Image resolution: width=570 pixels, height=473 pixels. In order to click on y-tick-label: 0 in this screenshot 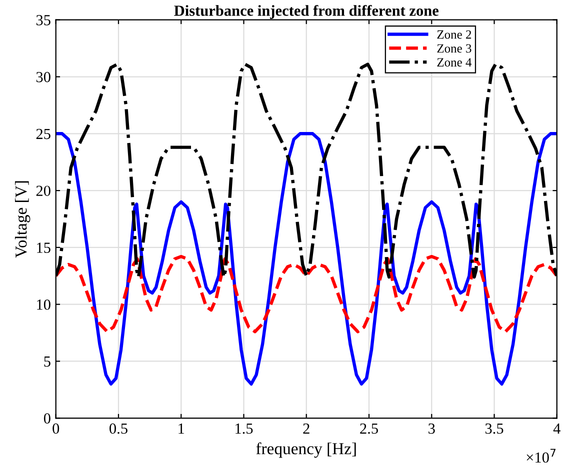, I will do `click(47, 418)`.